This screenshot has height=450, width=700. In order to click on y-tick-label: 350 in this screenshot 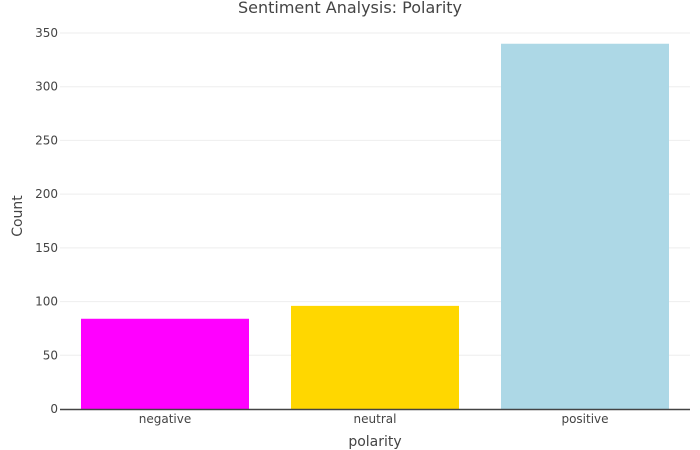, I will do `click(46, 33)`.